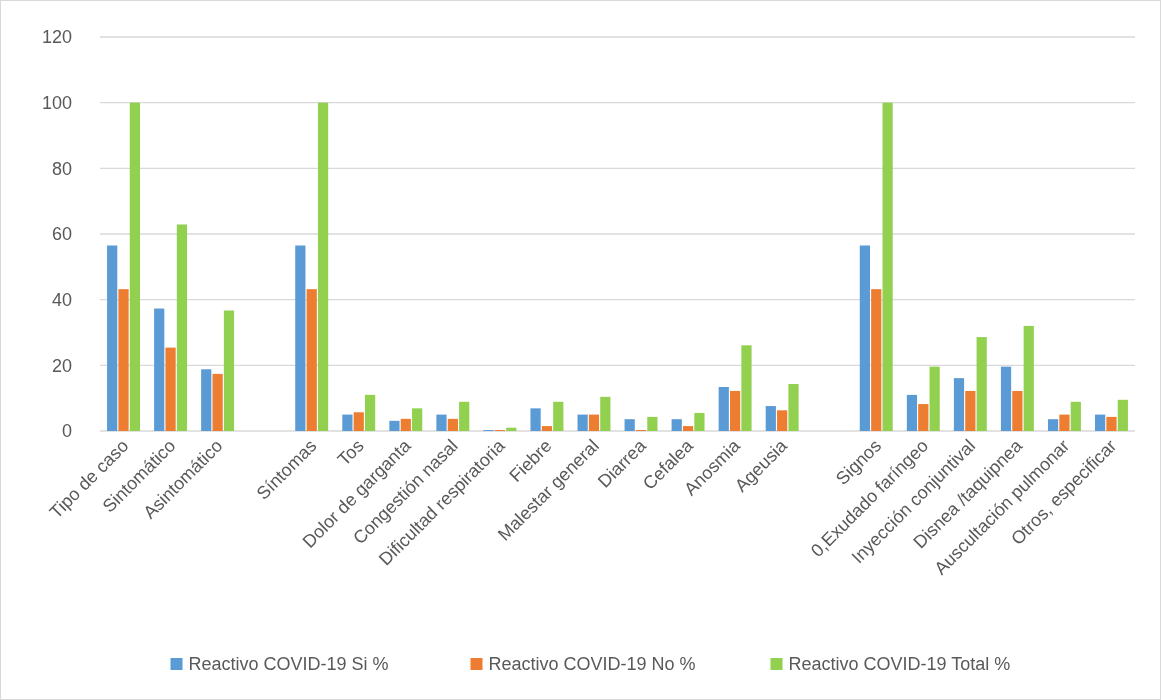 The width and height of the screenshot is (1161, 700). Describe the element at coordinates (56, 37) in the screenshot. I see `y-tick-label: 120` at that location.